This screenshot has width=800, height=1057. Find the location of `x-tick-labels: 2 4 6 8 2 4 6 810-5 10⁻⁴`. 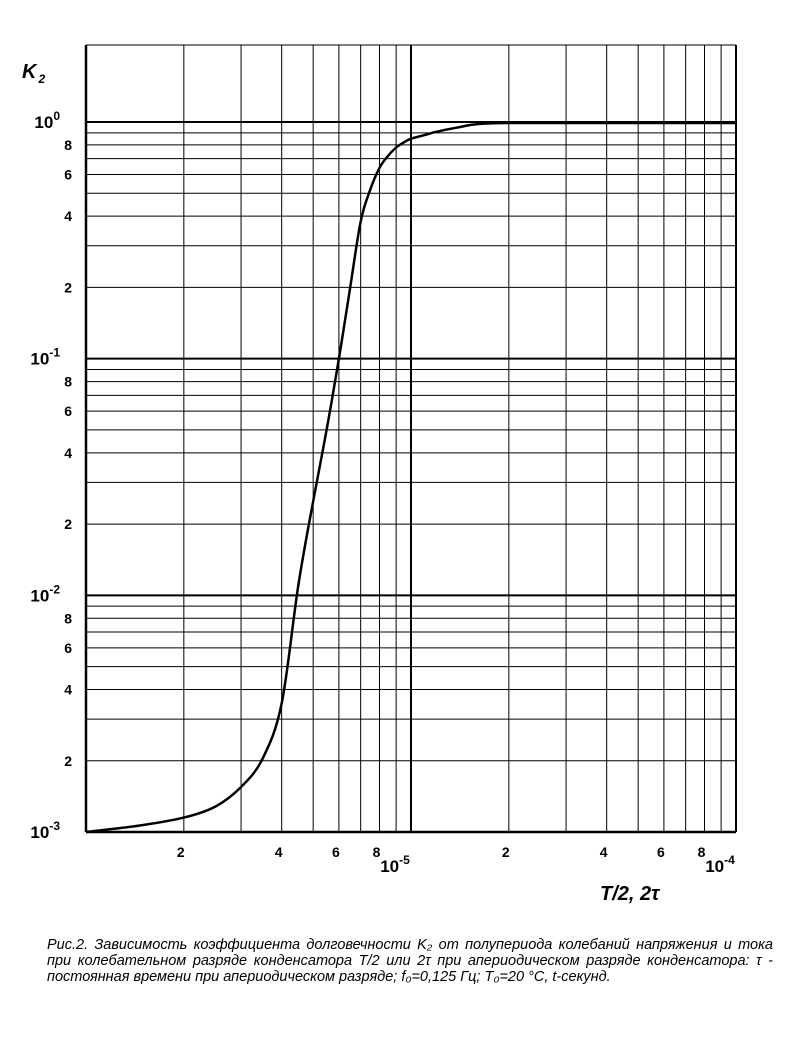

x-tick-labels: 2 4 6 8 2 4 6 810-5 10⁻⁴ is located at coordinates (456, 860).